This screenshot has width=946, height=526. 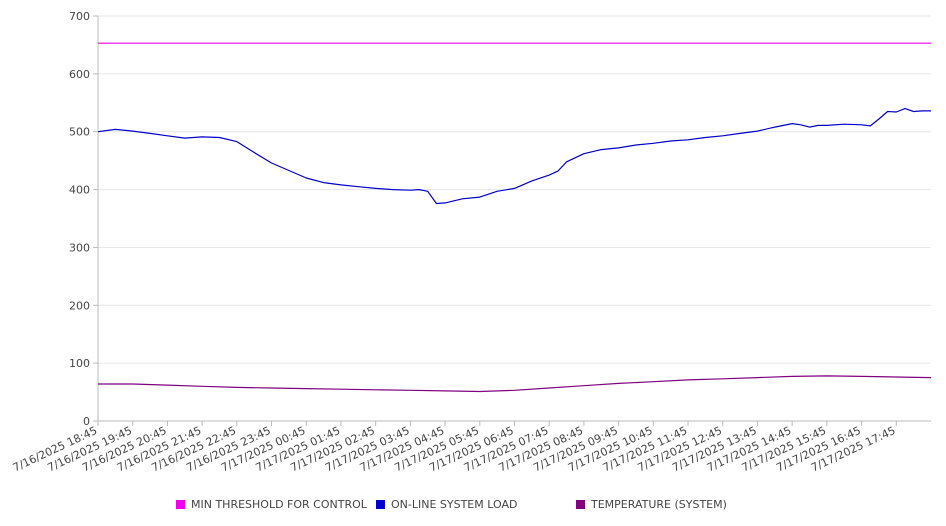 I want to click on legend-swatch-system-load, so click(x=380, y=504).